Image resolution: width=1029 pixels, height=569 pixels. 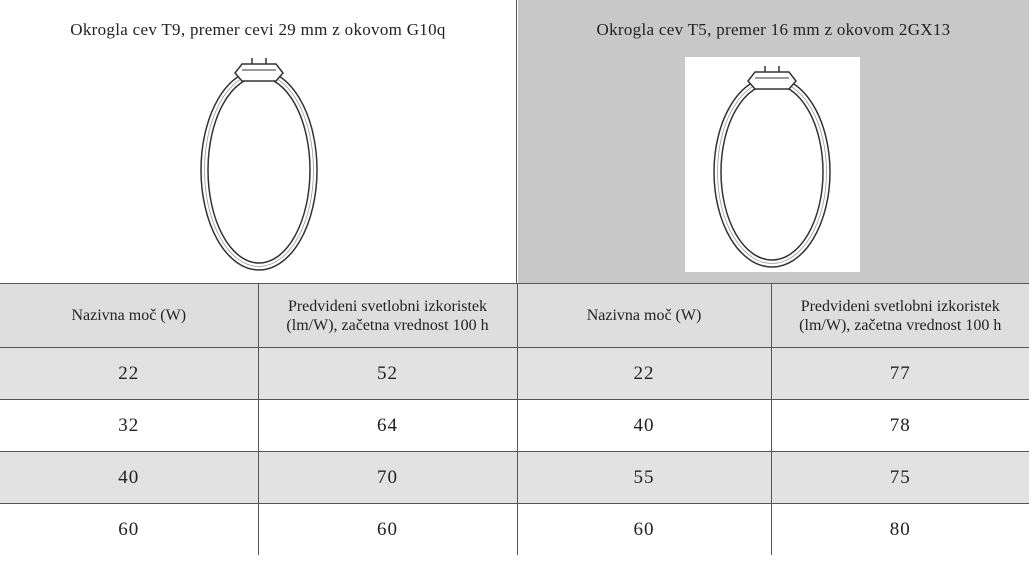 What do you see at coordinates (899, 373) in the screenshot?
I see `table-cell: 77` at bounding box center [899, 373].